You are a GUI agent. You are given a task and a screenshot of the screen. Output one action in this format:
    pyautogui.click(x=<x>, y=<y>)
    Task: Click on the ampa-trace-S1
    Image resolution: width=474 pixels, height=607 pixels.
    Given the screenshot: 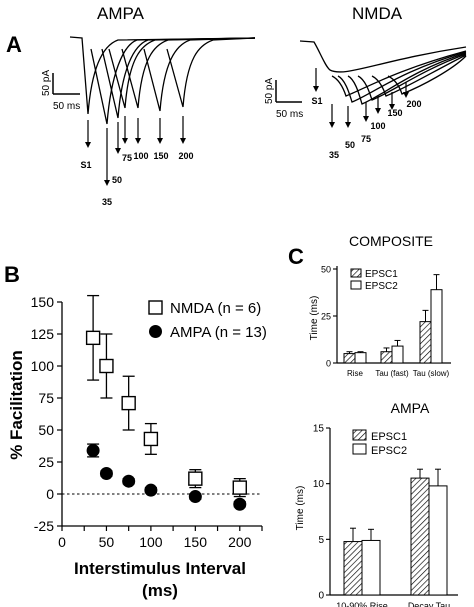 What is the action you would take?
    pyautogui.click(x=162, y=75)
    